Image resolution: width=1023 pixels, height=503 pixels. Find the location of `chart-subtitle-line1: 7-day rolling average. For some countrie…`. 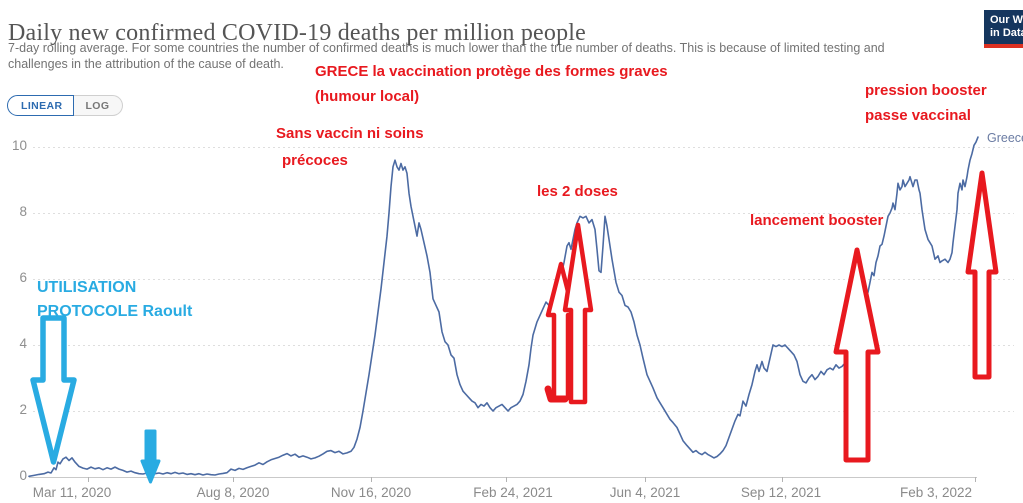

chart-subtitle-line1: 7-day rolling average. For some countrie… is located at coordinates (446, 48).